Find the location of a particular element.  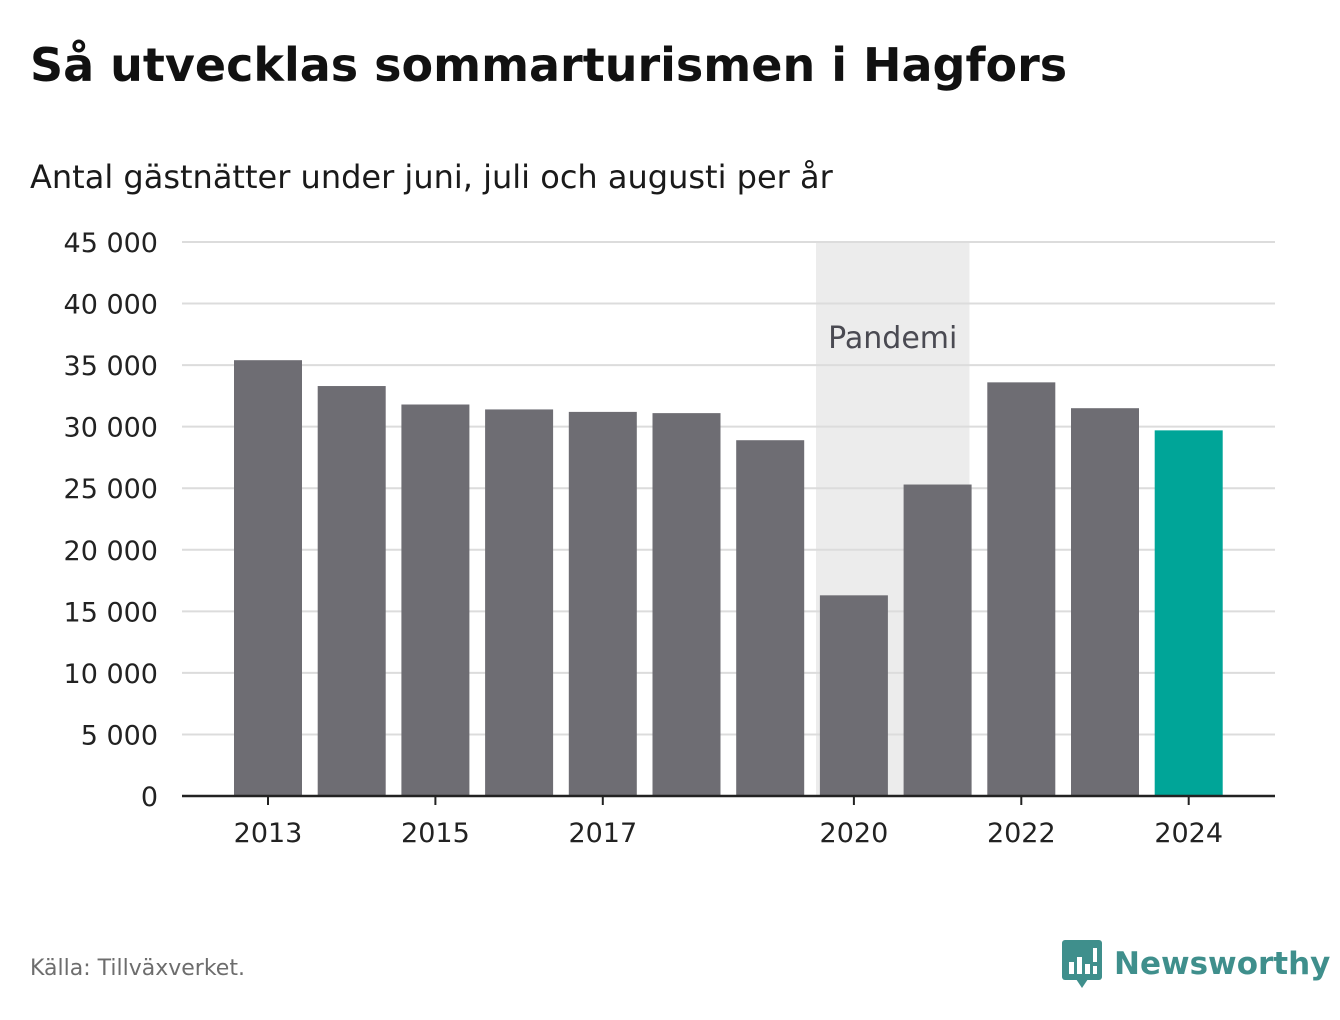

y-tick-label: 15 000 is located at coordinates (111, 612).